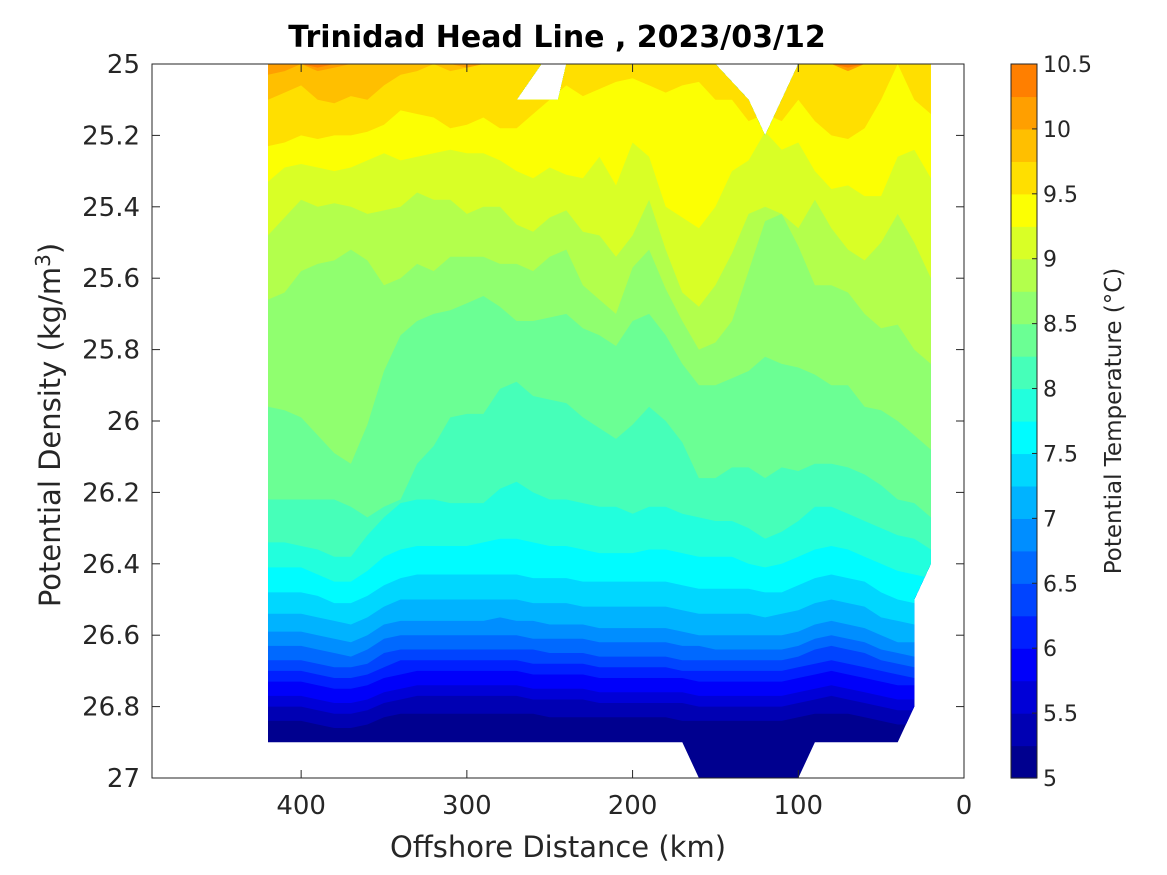  I want to click on colorbar-frame, so click(1024, 421).